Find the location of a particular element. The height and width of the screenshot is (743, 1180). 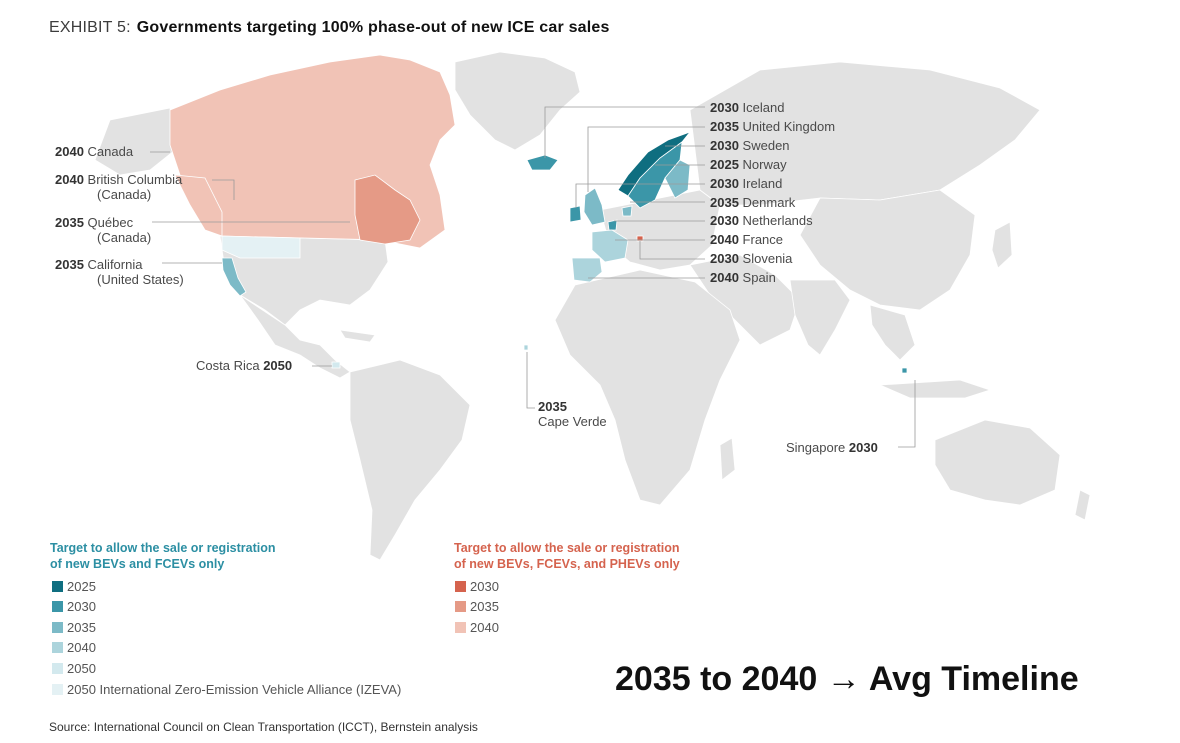

mexico-central-america is located at coordinates (295, 336).